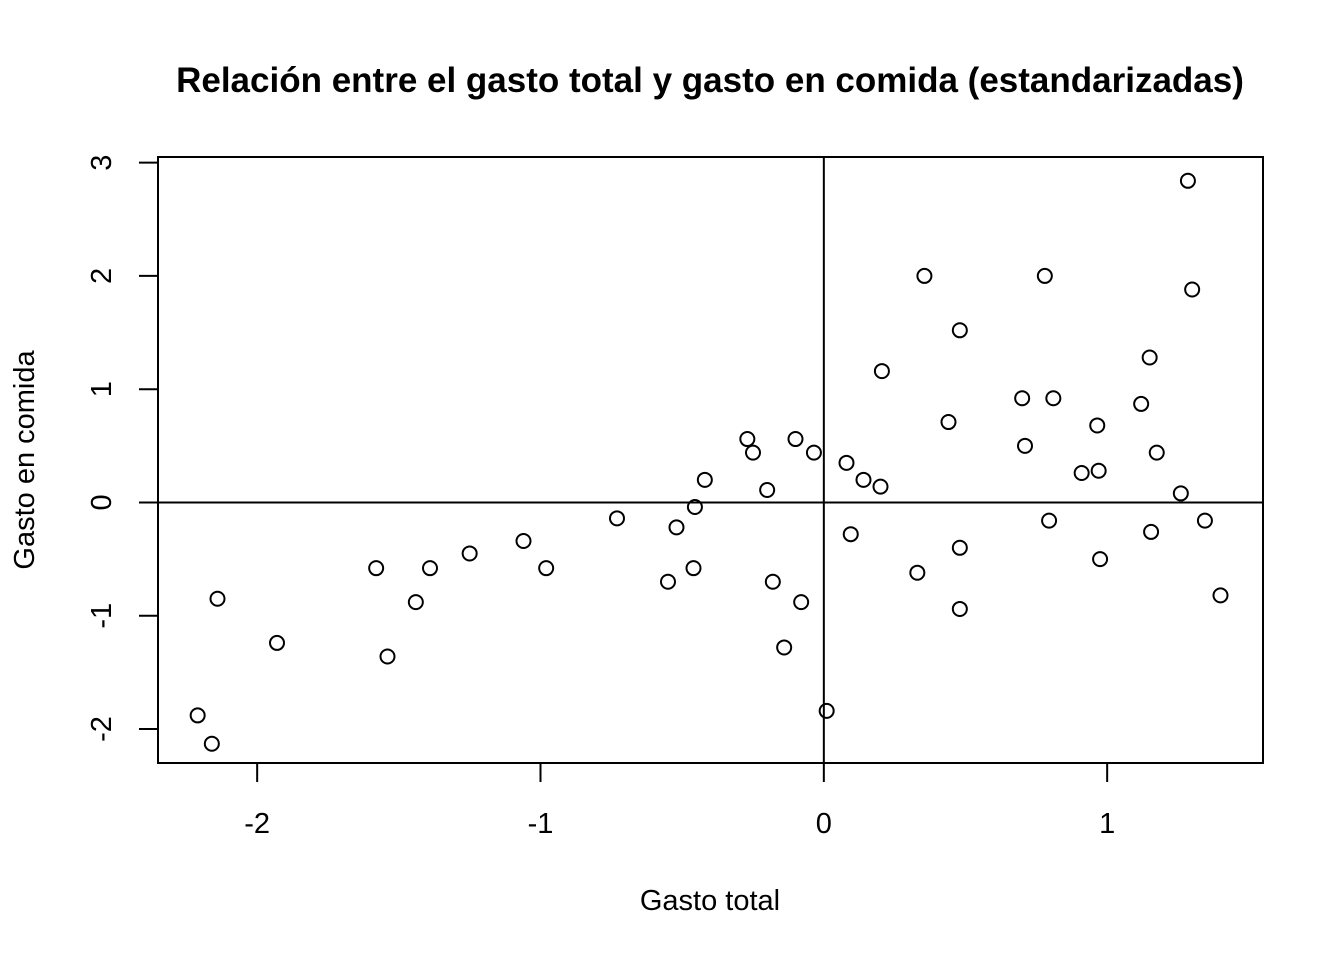 This screenshot has width=1344, height=960. I want to click on x-axis-label: Gasto total, so click(710, 901).